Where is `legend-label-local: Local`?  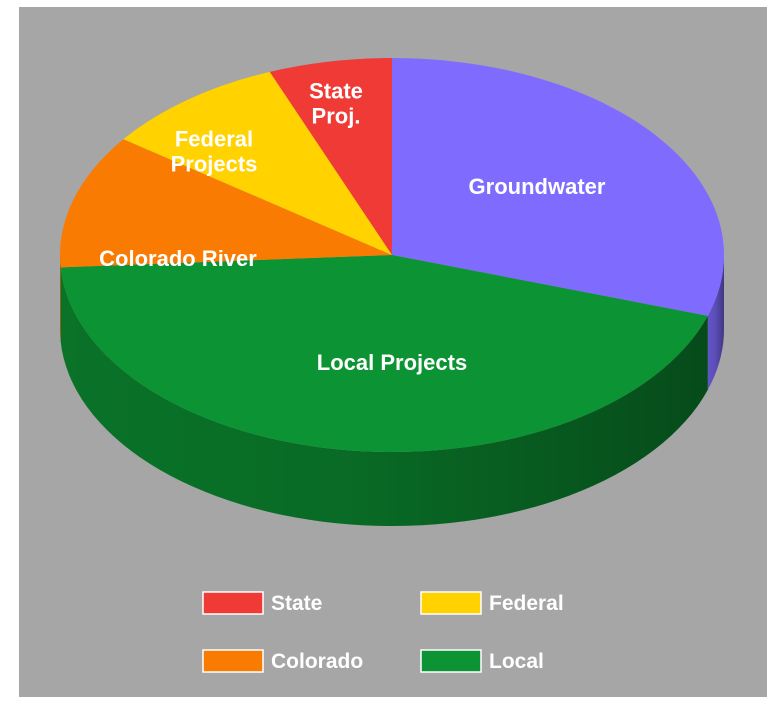
legend-label-local: Local is located at coordinates (516, 661).